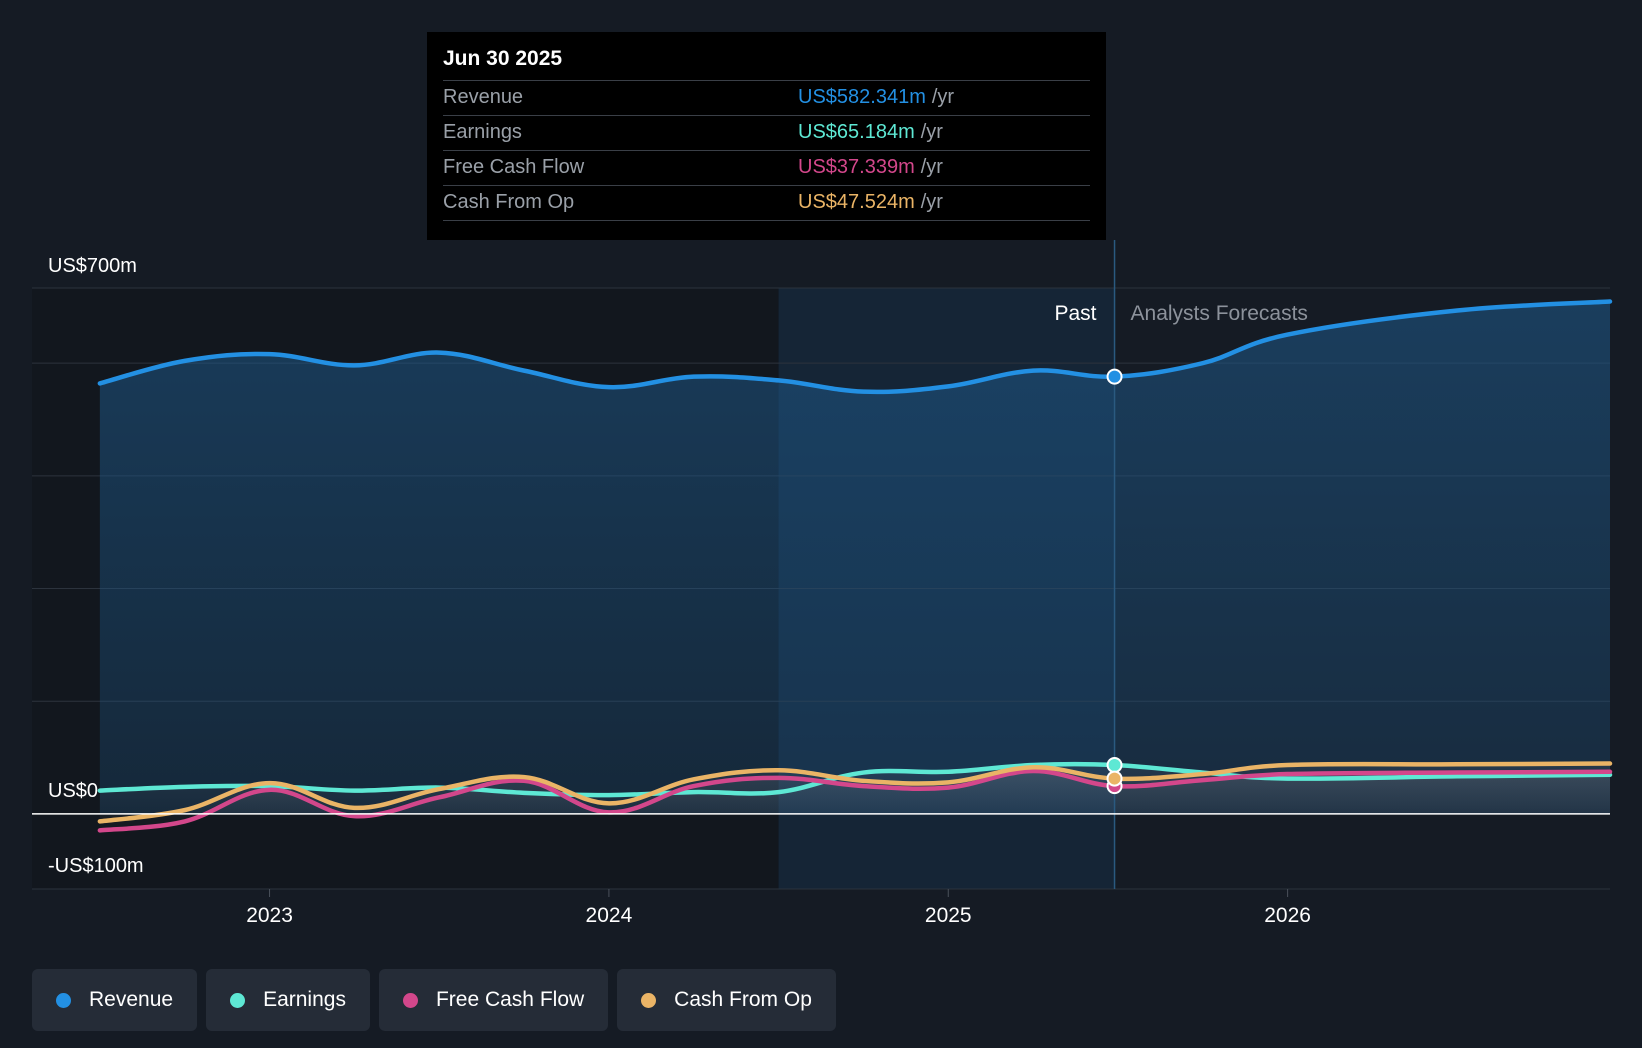  I want to click on x-tick-label: 2026, so click(1287, 915).